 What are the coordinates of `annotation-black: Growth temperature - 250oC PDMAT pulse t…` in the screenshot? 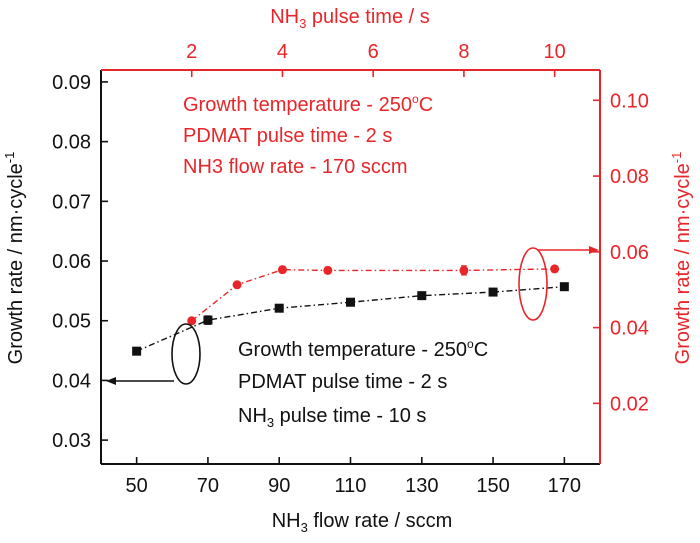 It's located at (363, 383).